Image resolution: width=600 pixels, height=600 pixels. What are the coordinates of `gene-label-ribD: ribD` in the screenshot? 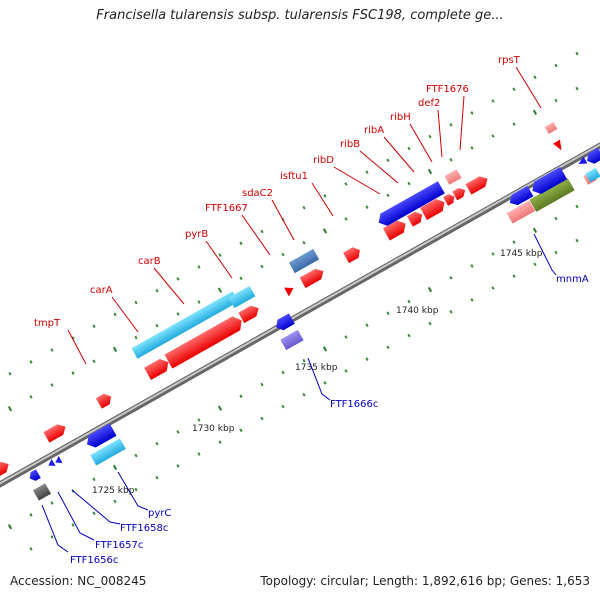 It's located at (323, 160).